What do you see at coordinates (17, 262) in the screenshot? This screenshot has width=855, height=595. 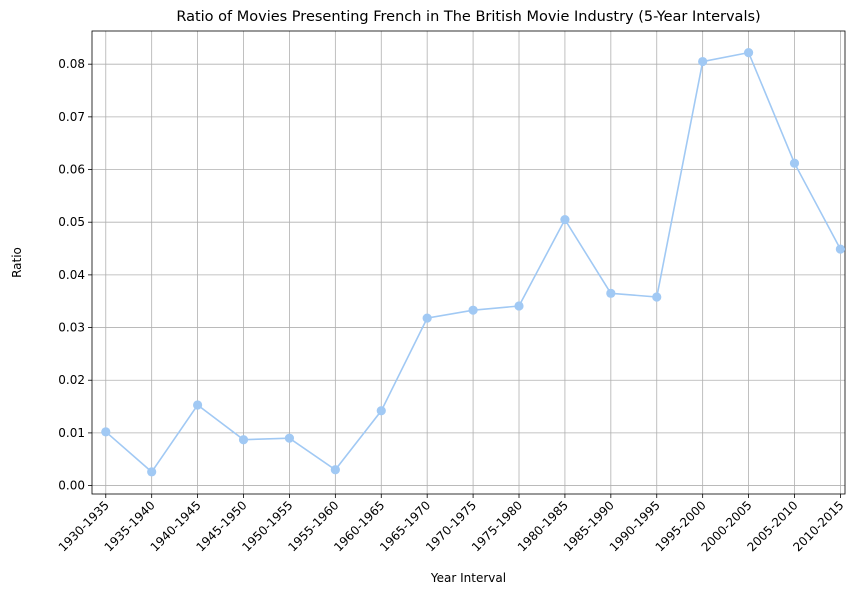 I see `y-axis-title: Ratio` at bounding box center [17, 262].